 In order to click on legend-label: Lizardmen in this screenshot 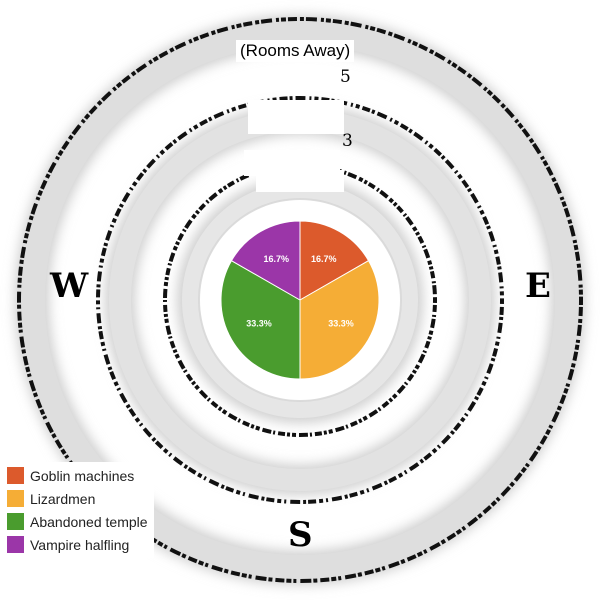, I will do `click(63, 498)`.